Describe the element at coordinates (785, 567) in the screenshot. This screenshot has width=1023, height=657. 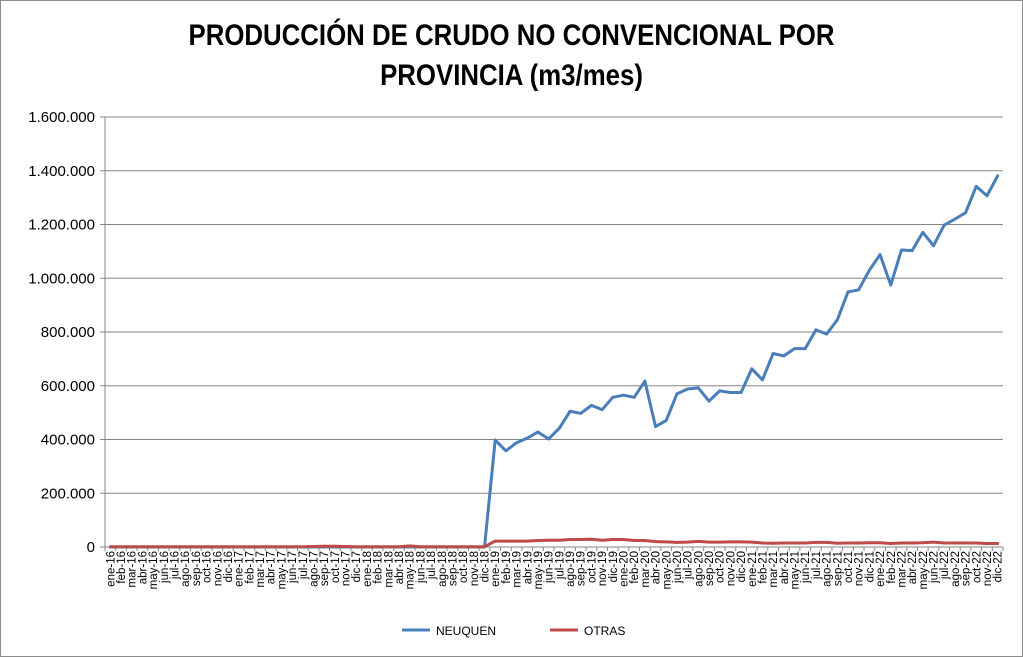
I see `x-tick-label: abr-21` at that location.